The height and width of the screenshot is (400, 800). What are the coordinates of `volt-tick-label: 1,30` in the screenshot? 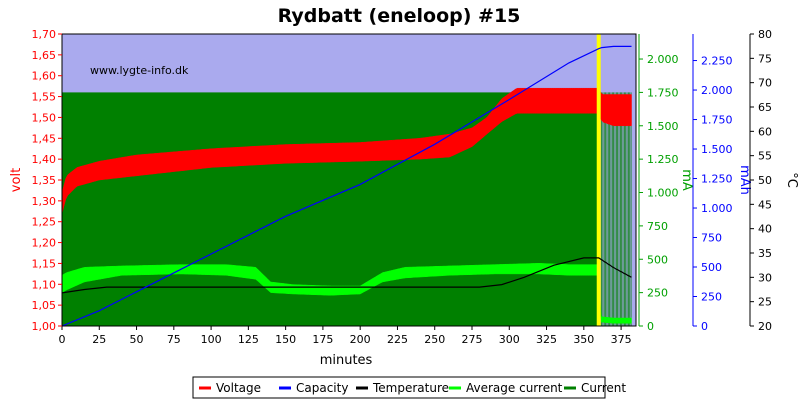 It's located at (44, 201).